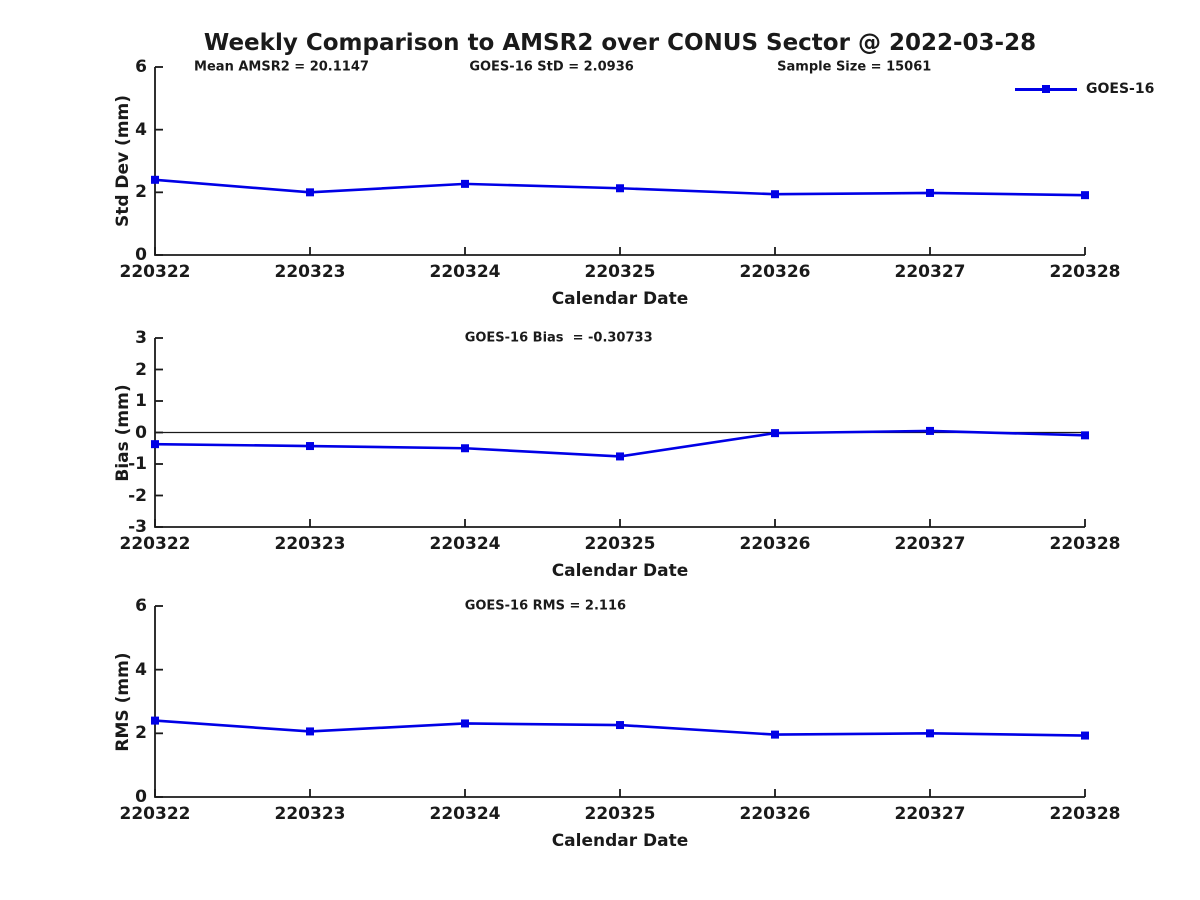 This screenshot has width=1200, height=900. What do you see at coordinates (141, 401) in the screenshot?
I see `y-tick-label: 1` at bounding box center [141, 401].